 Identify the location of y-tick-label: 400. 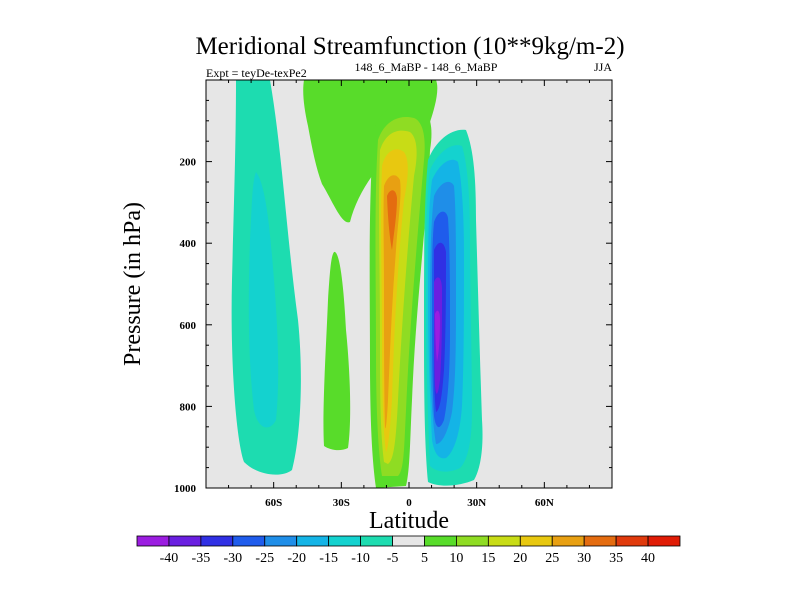
(188, 244).